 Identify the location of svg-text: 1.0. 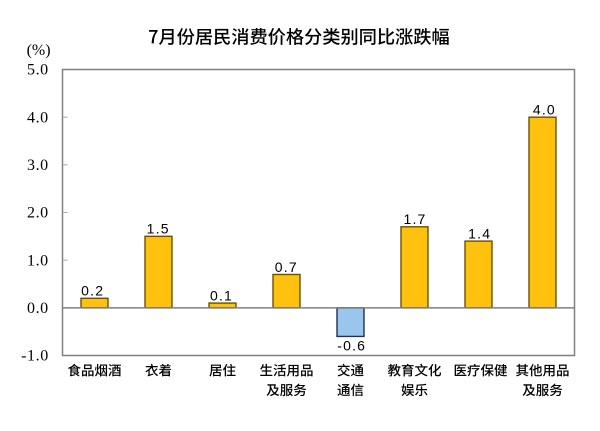
(38, 260).